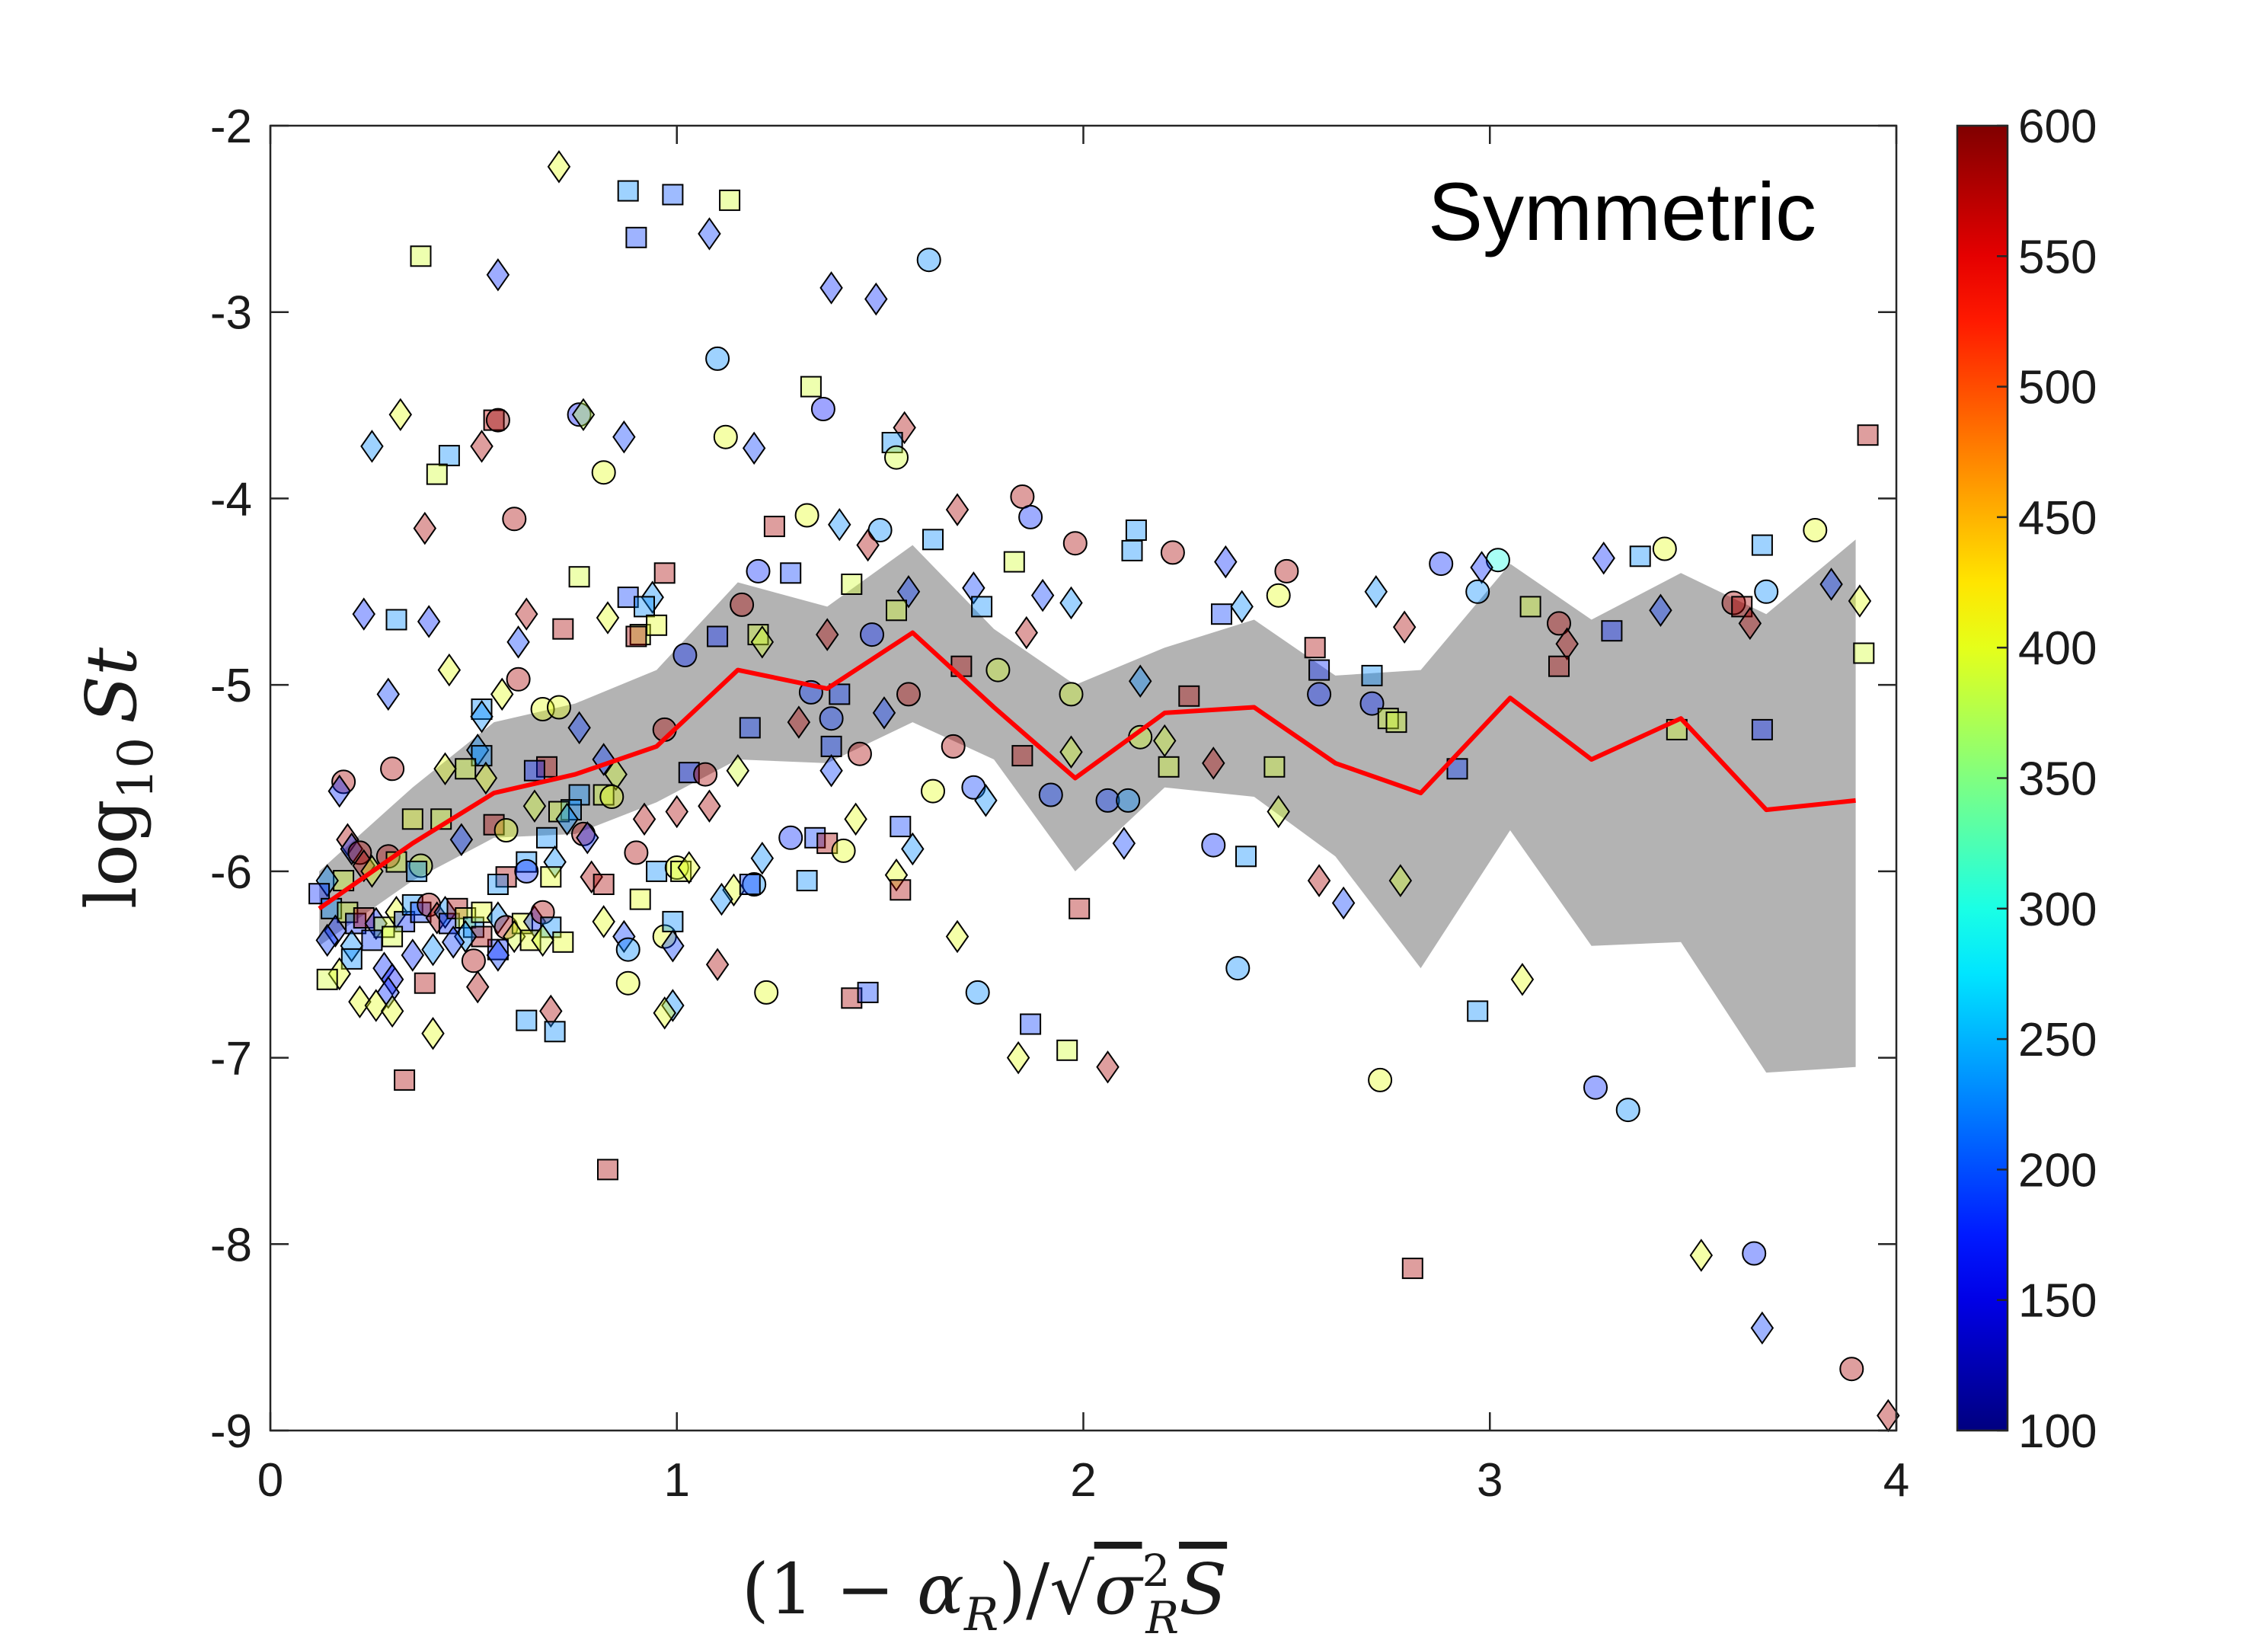  I want to click on colorbar-tick-label: 450, so click(2057, 518).